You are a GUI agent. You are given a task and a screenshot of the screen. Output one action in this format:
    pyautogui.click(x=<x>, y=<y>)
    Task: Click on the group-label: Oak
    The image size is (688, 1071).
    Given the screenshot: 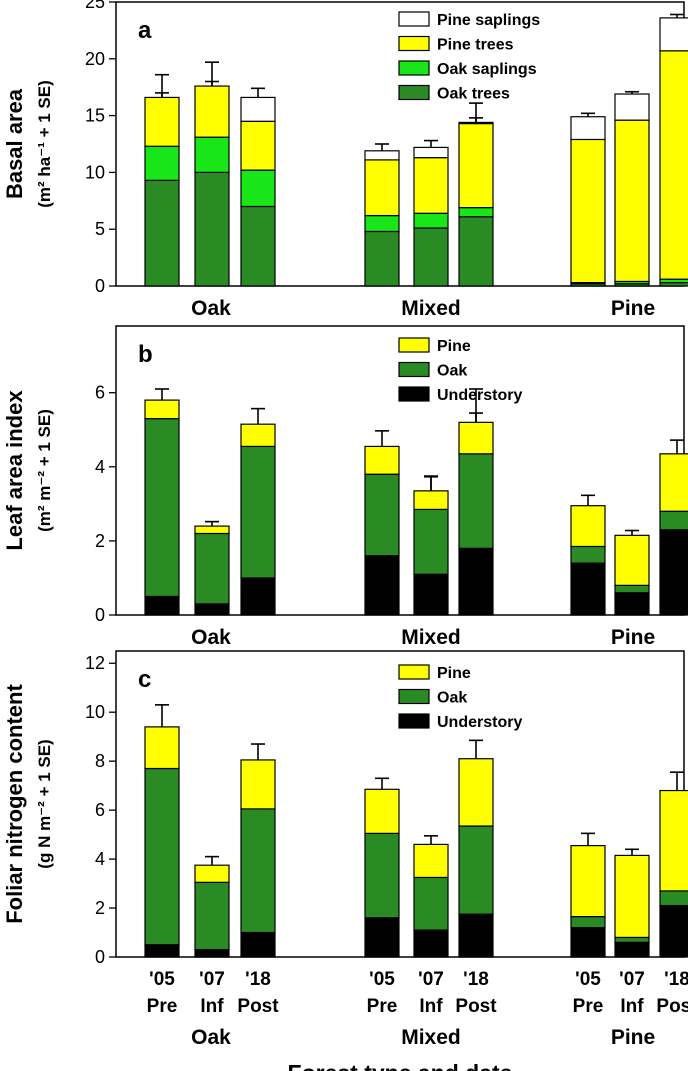 What is the action you would take?
    pyautogui.click(x=211, y=637)
    